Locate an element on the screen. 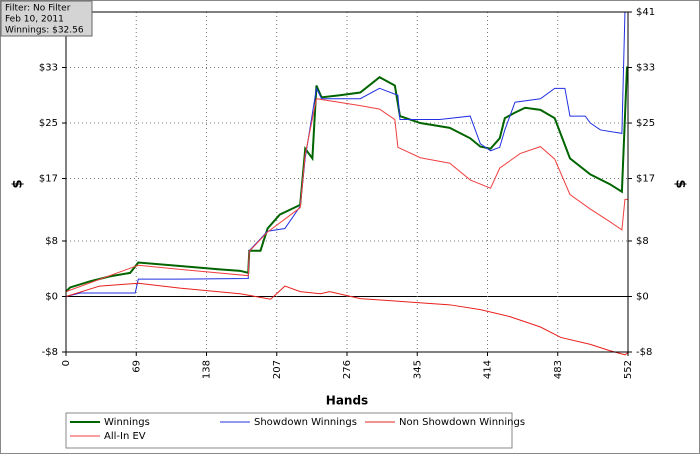 Image resolution: width=700 pixels, height=454 pixels. x-tick-label: 552 is located at coordinates (628, 369).